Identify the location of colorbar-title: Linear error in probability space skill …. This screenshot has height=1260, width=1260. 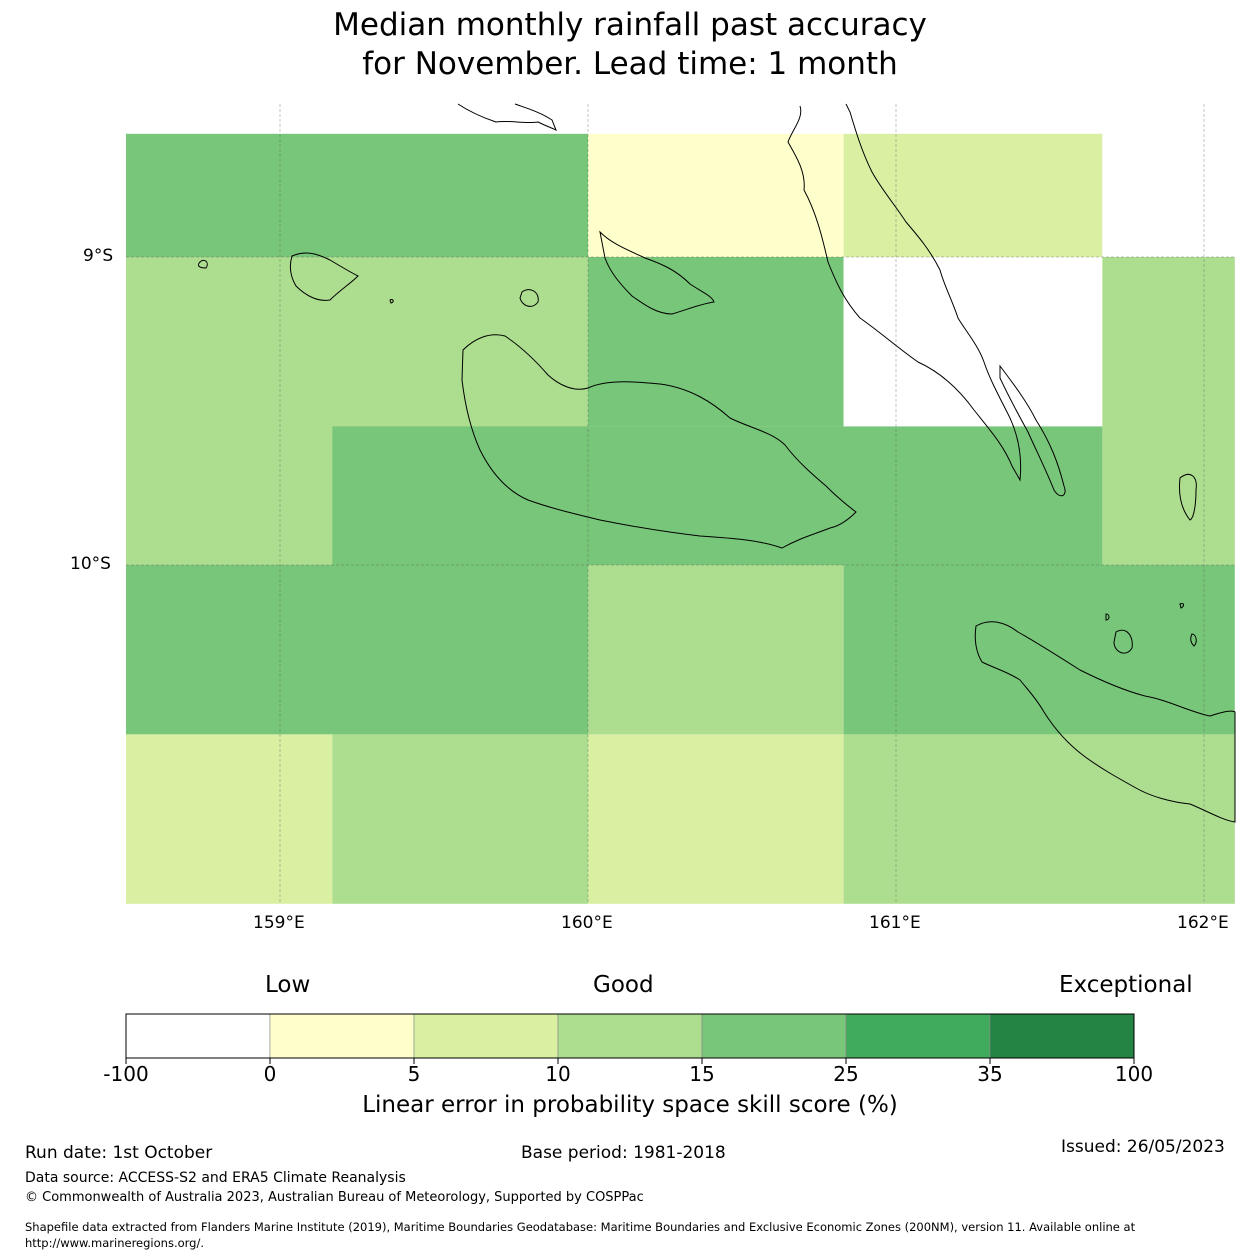
(630, 1105).